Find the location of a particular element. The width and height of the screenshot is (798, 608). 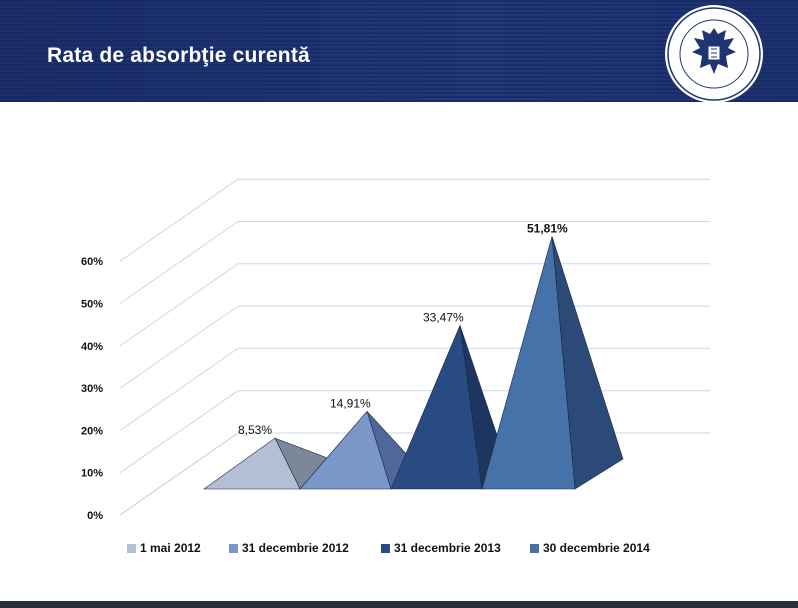

data-label-1: 8,53% is located at coordinates (255, 430).